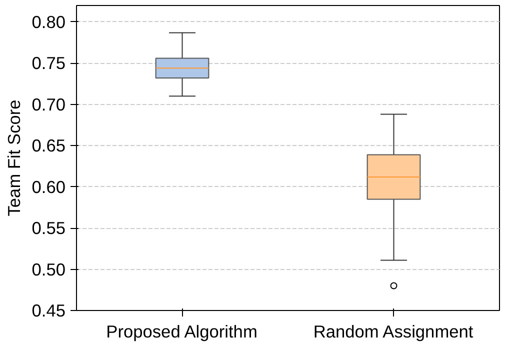 The image size is (509, 344). What do you see at coordinates (49, 63) in the screenshot?
I see `y-tick-label: 0.75` at bounding box center [49, 63].